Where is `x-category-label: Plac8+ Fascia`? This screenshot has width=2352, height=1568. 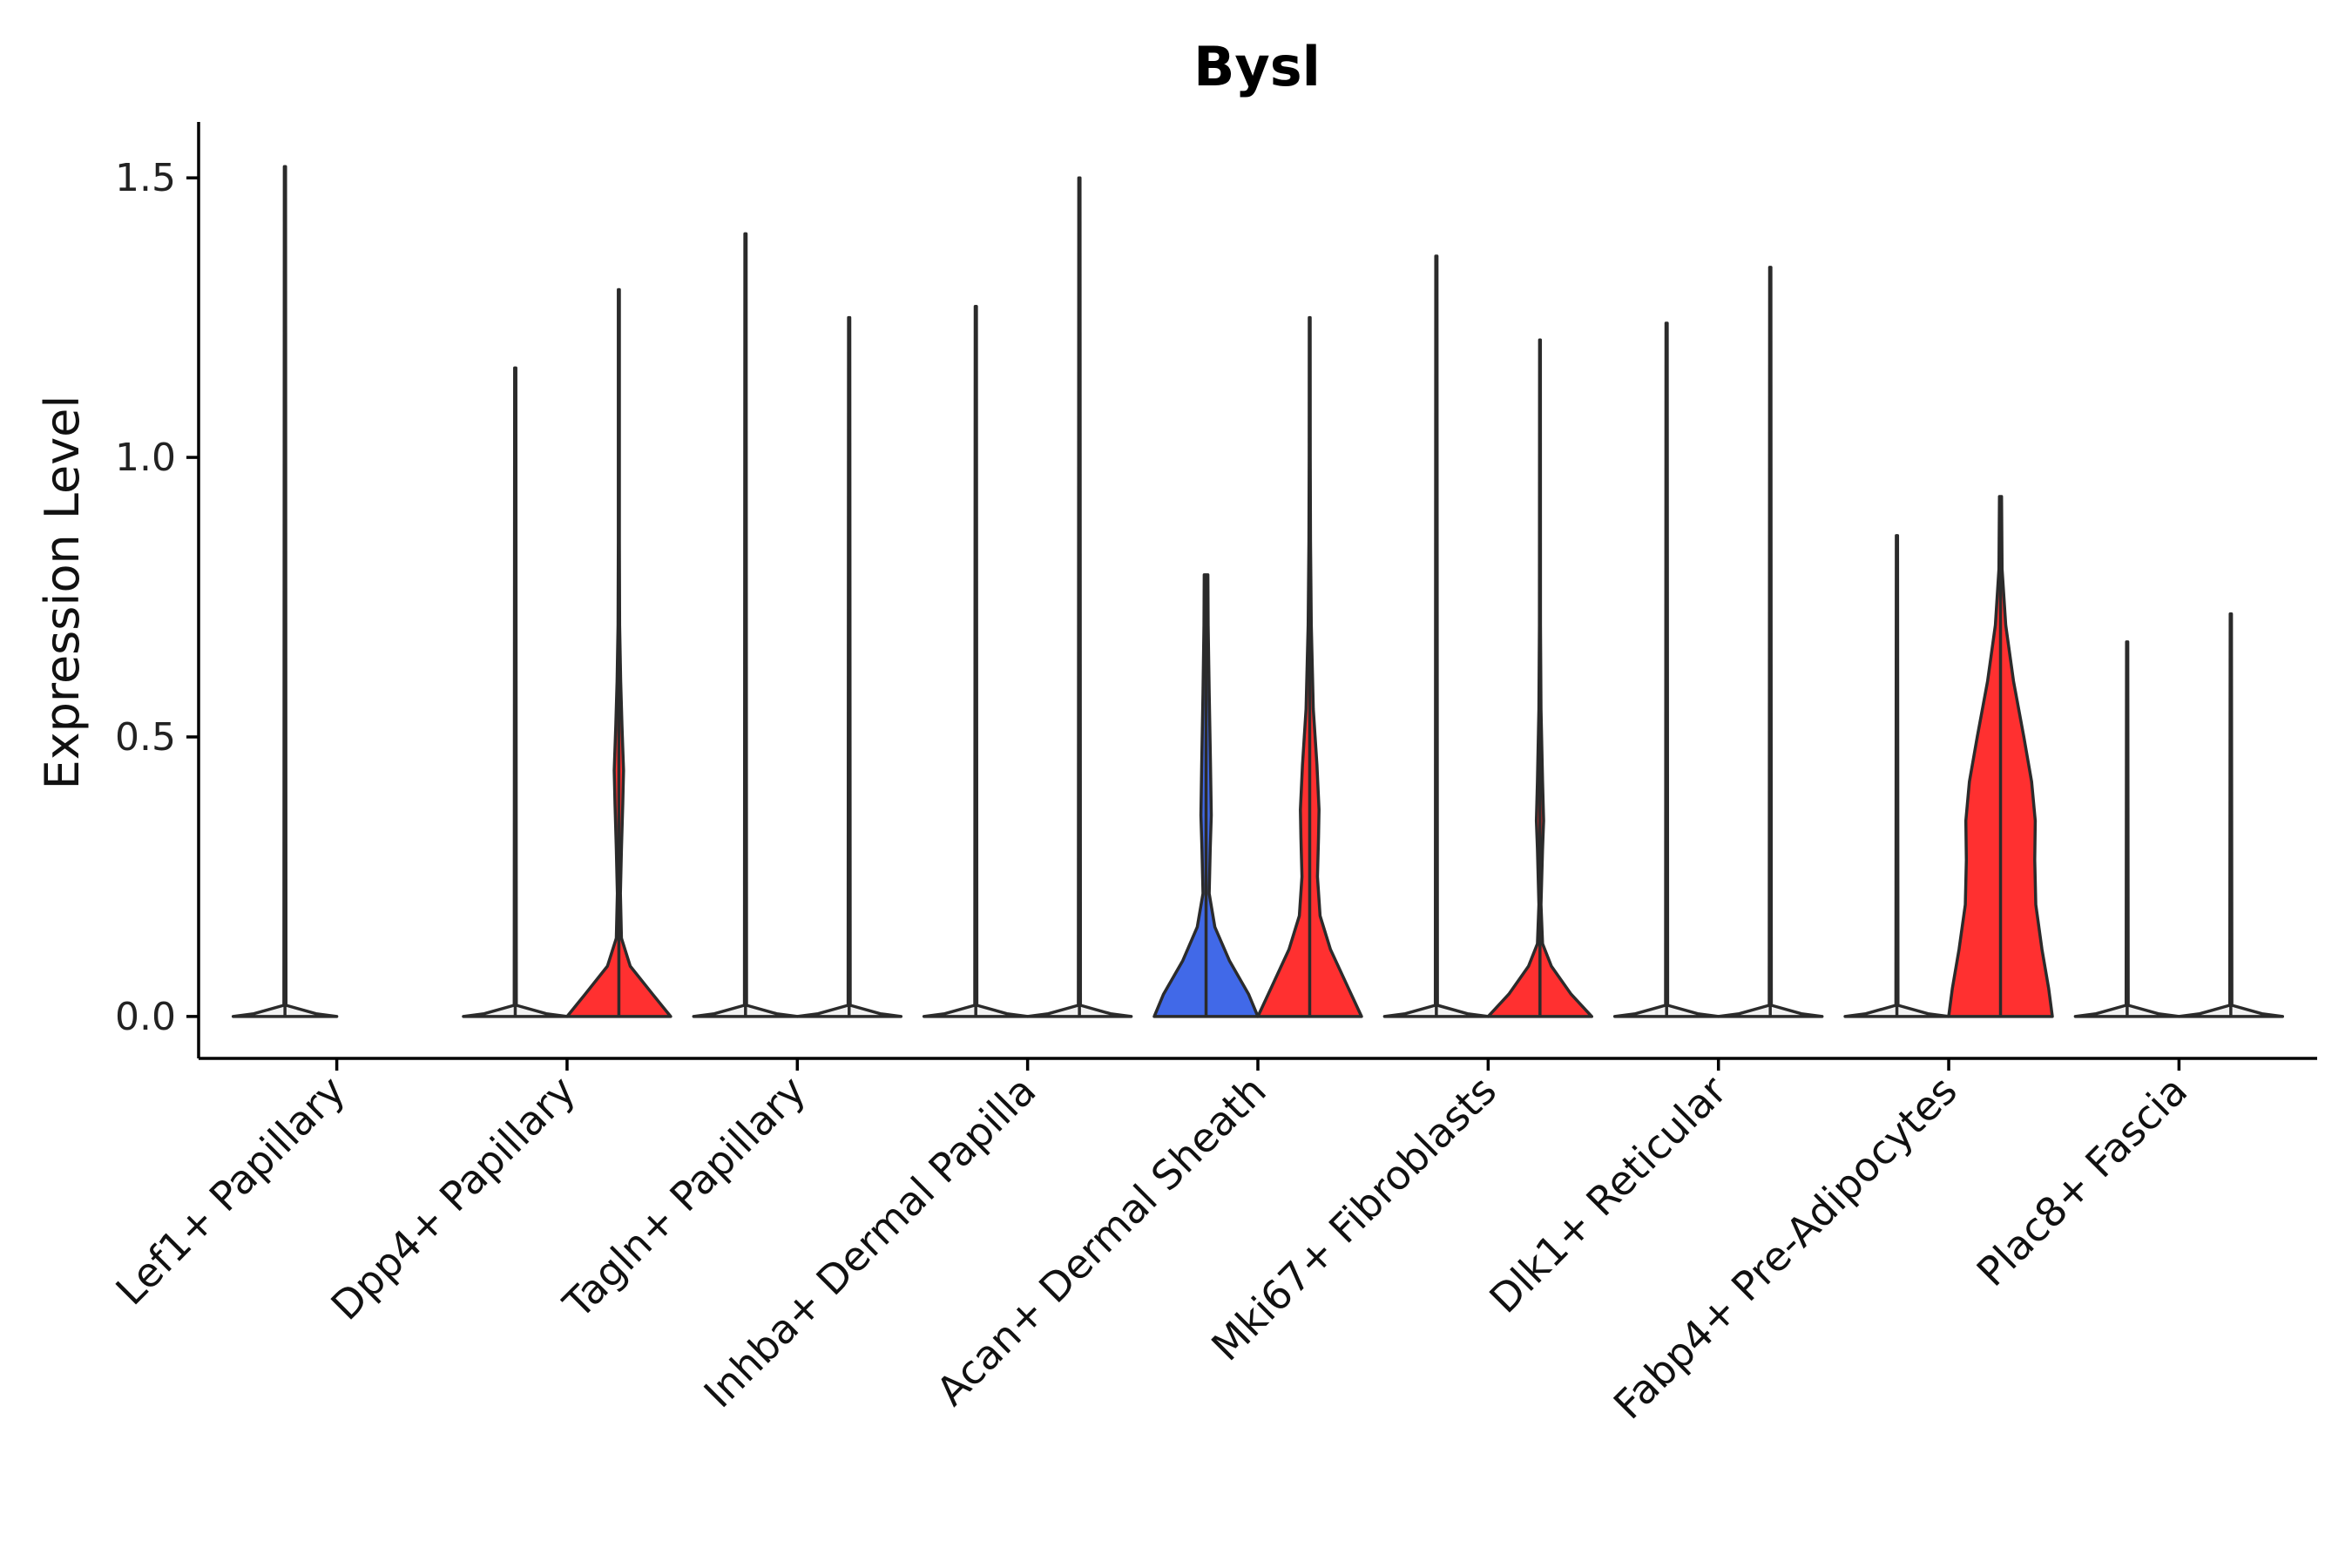
x-category-label: Plac8+ Fascia is located at coordinates (2082, 1181).